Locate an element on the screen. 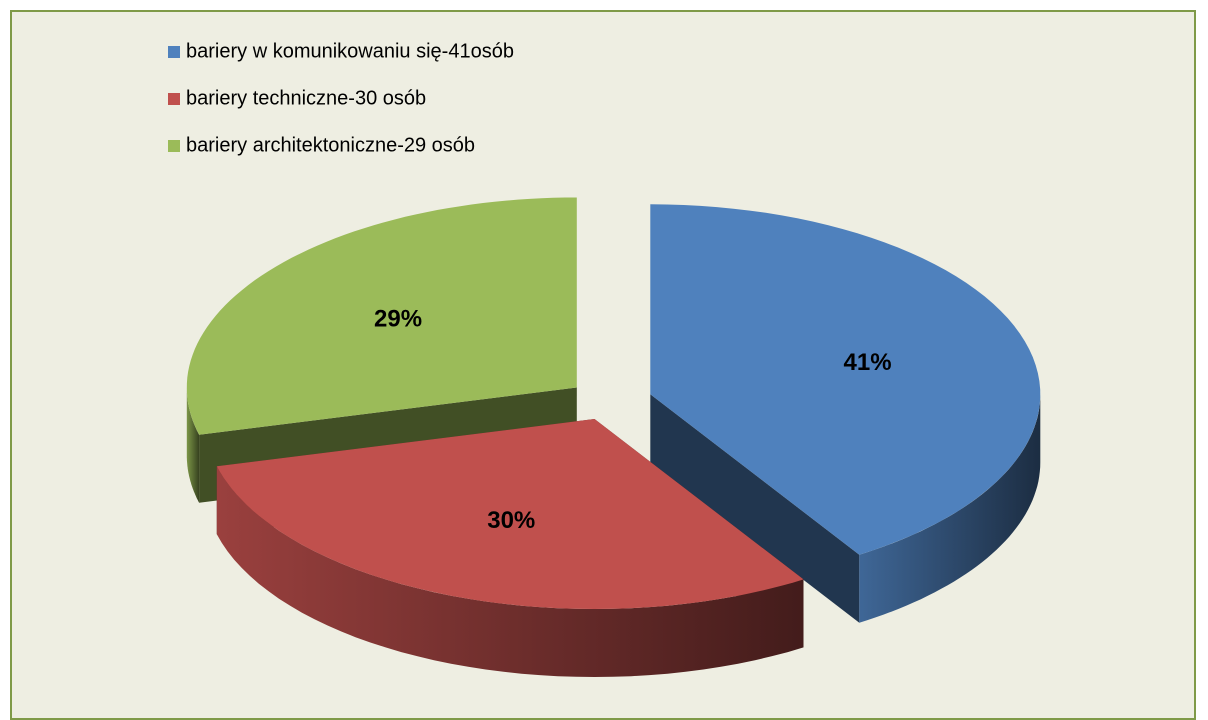 This screenshot has width=1208, height=720. slice-side is located at coordinates (755, 508).